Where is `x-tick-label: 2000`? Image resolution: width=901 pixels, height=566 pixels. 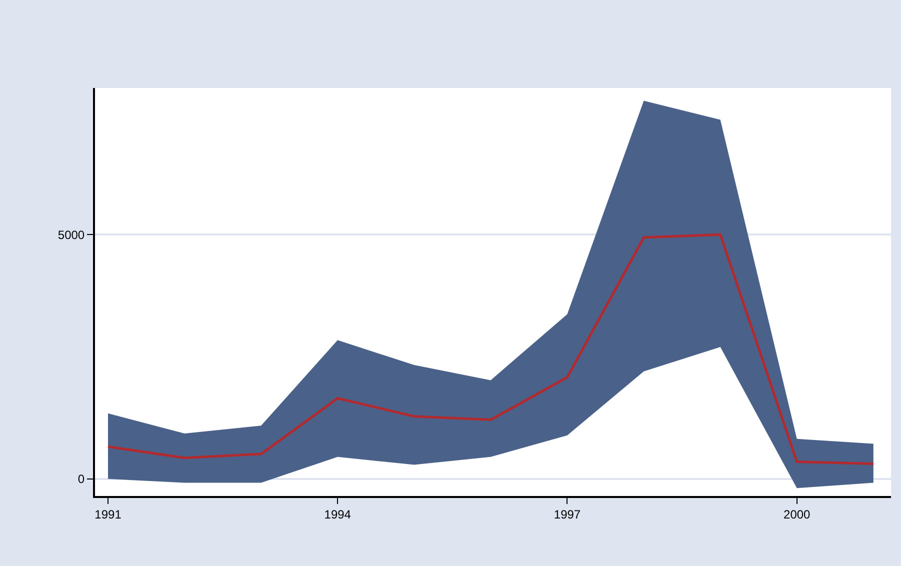 x-tick-label: 2000 is located at coordinates (797, 514).